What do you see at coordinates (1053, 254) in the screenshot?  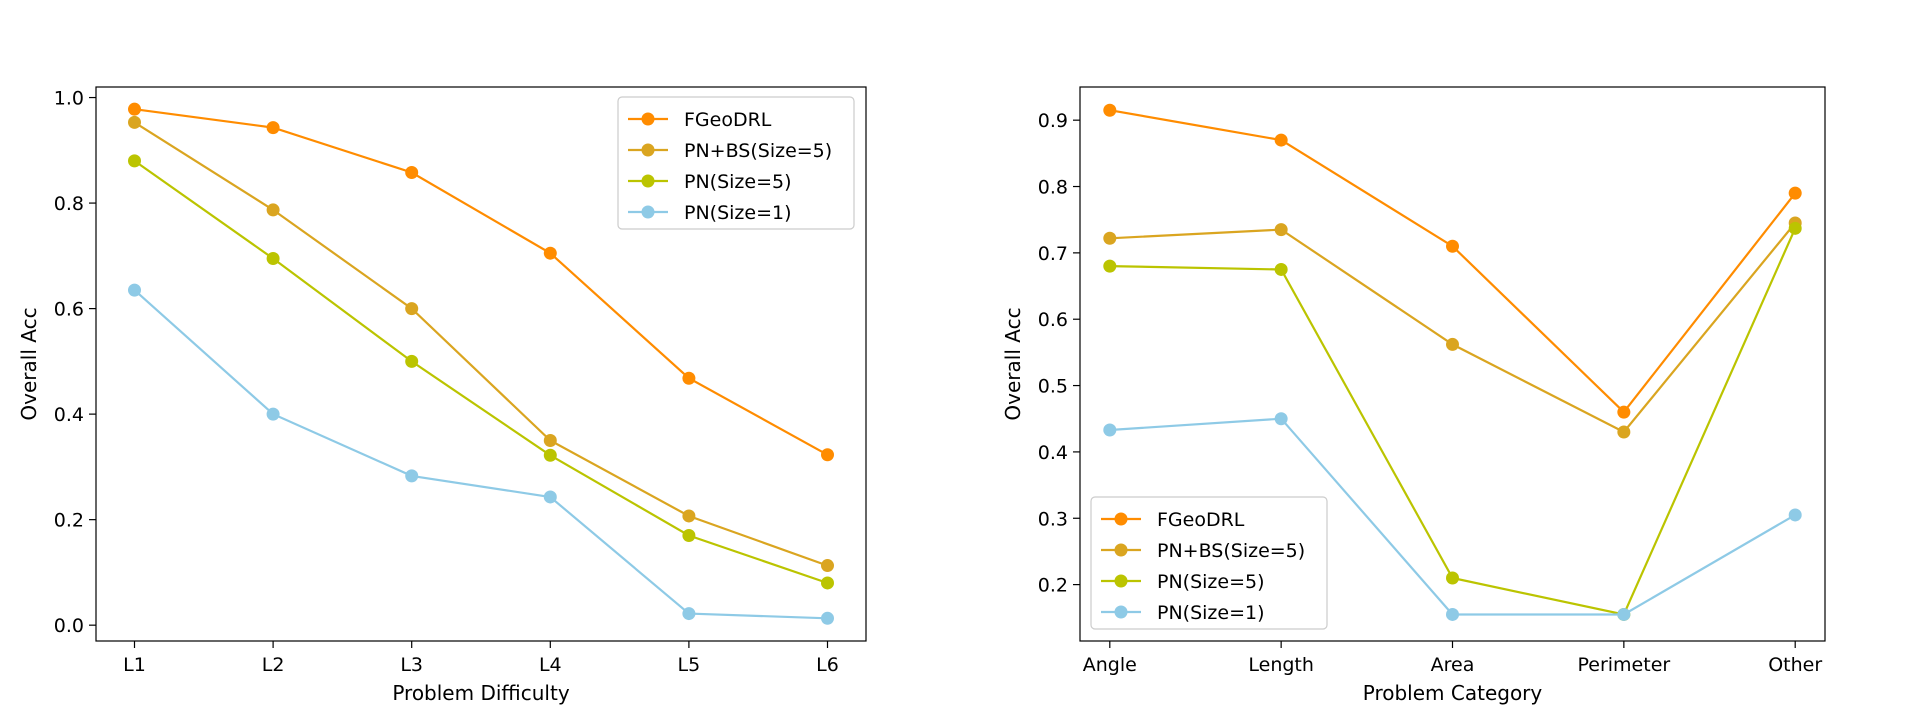 I see `y-tick-label: 0.7` at bounding box center [1053, 254].